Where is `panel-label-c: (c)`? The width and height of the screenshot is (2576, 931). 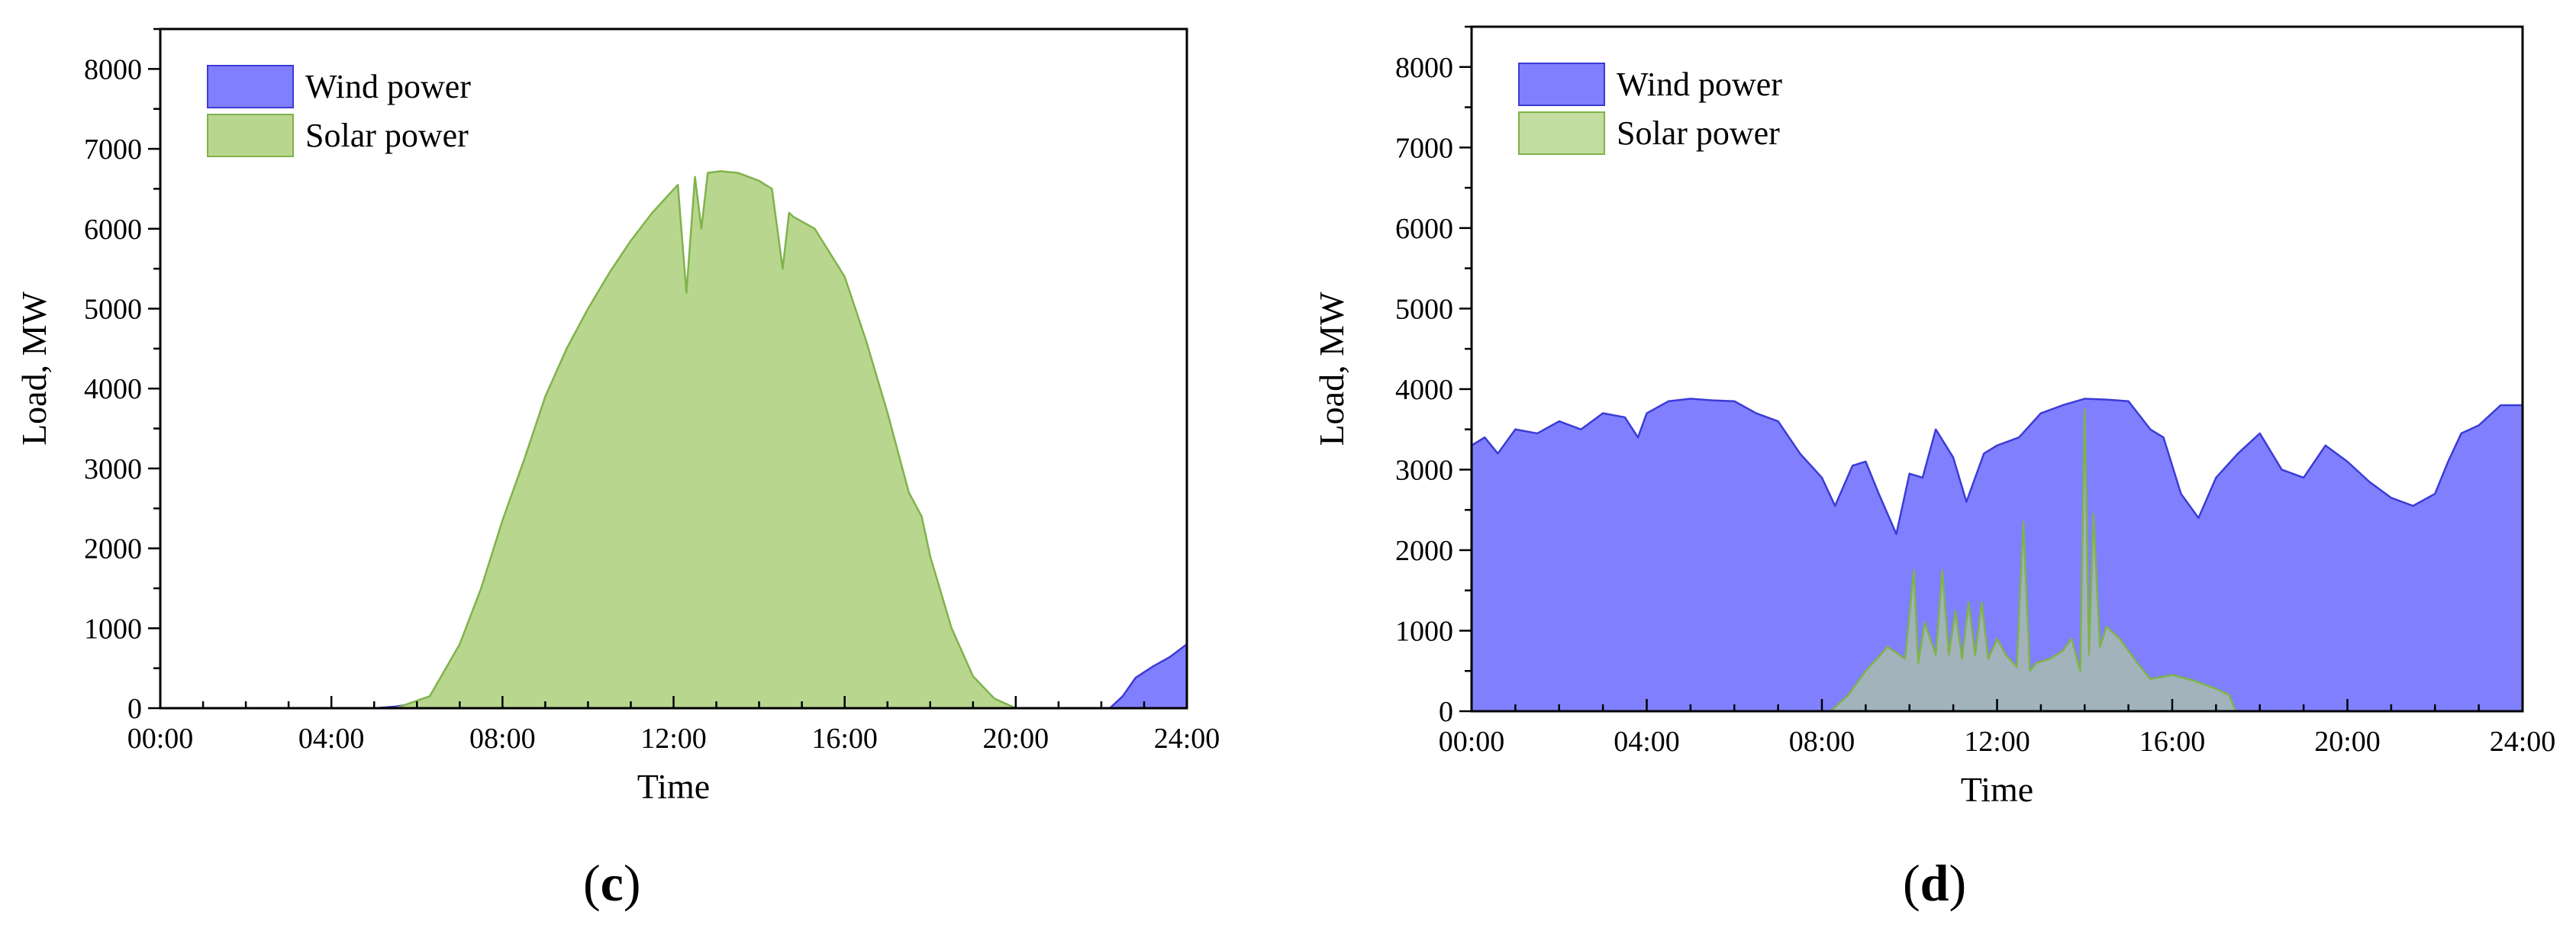 panel-label-c: (c) is located at coordinates (612, 883).